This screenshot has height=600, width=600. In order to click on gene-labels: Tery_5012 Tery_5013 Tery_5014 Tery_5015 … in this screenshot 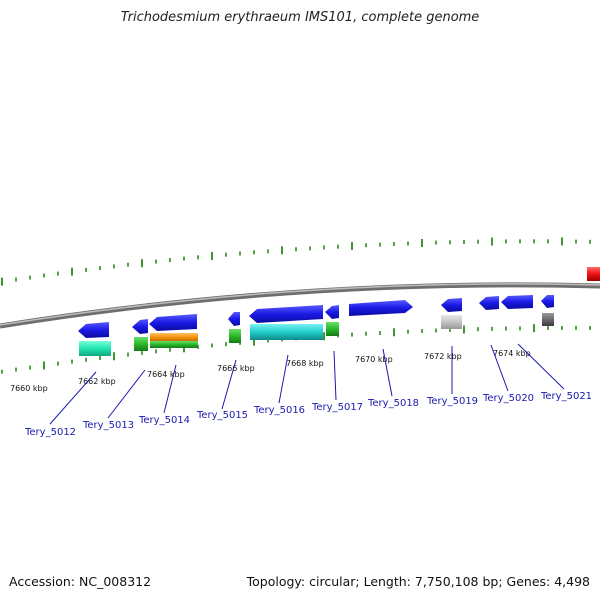, I will do `click(308, 414)`.